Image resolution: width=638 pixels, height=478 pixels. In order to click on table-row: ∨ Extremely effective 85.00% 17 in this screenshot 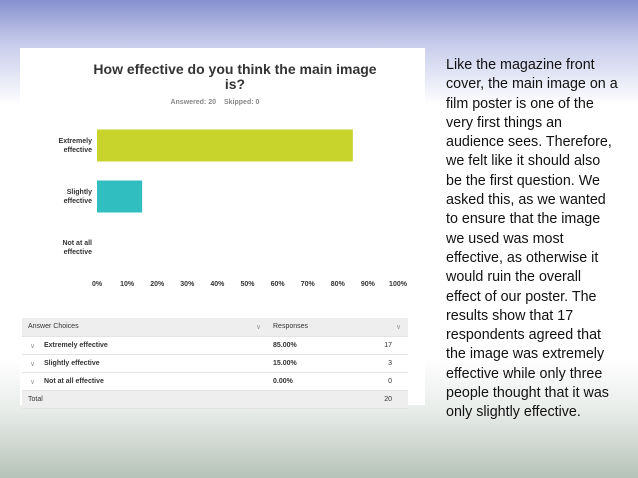, I will do `click(215, 346)`.